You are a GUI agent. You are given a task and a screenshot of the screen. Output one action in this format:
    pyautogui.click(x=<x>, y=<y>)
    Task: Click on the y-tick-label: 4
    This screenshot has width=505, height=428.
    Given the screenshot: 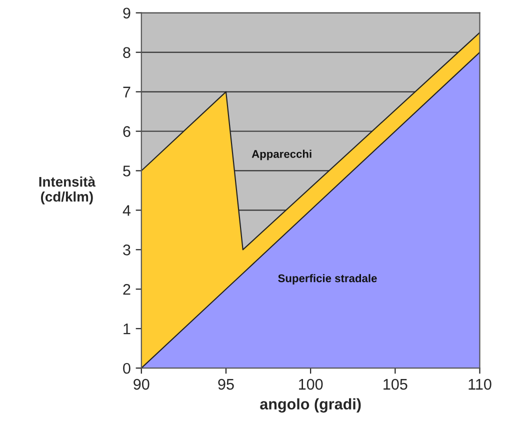 What is the action you would take?
    pyautogui.click(x=126, y=210)
    